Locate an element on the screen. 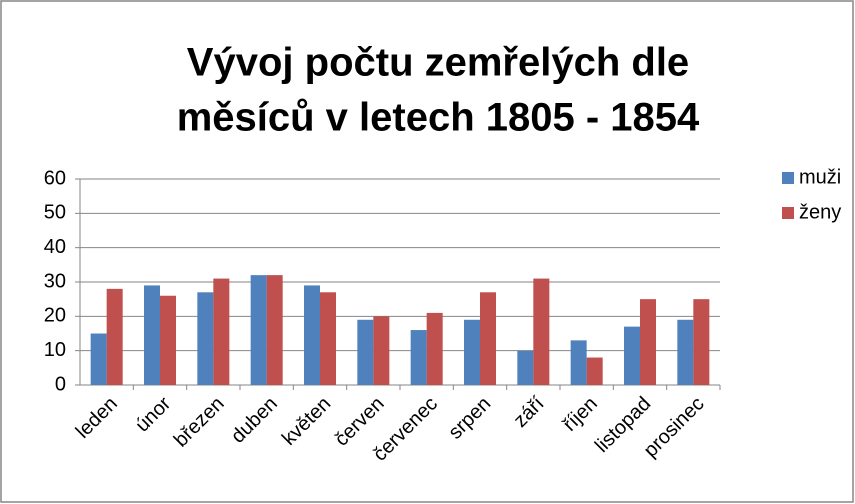  y-tick-label: 40 is located at coordinates (55, 247).